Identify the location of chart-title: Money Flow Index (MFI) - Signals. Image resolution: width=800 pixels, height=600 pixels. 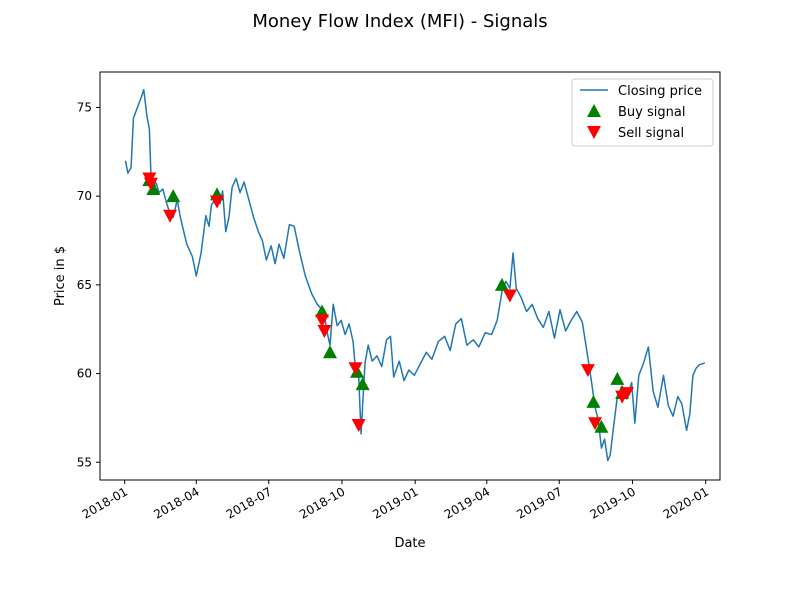
(399, 21).